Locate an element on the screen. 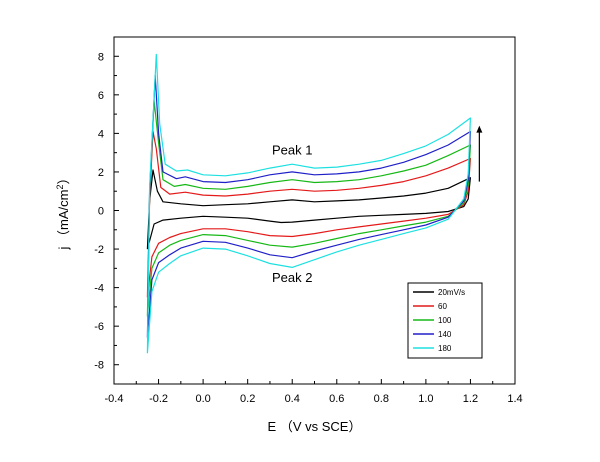  x-tick-label: -0.2 is located at coordinates (158, 399).